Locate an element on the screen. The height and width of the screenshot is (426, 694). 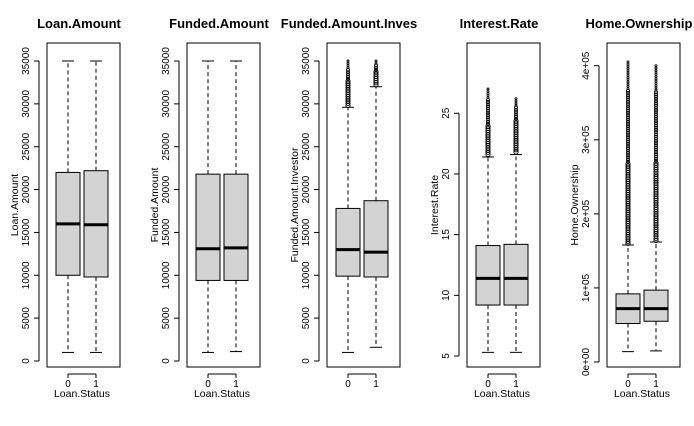
panel-title: Home.Ownership is located at coordinates (639, 23).